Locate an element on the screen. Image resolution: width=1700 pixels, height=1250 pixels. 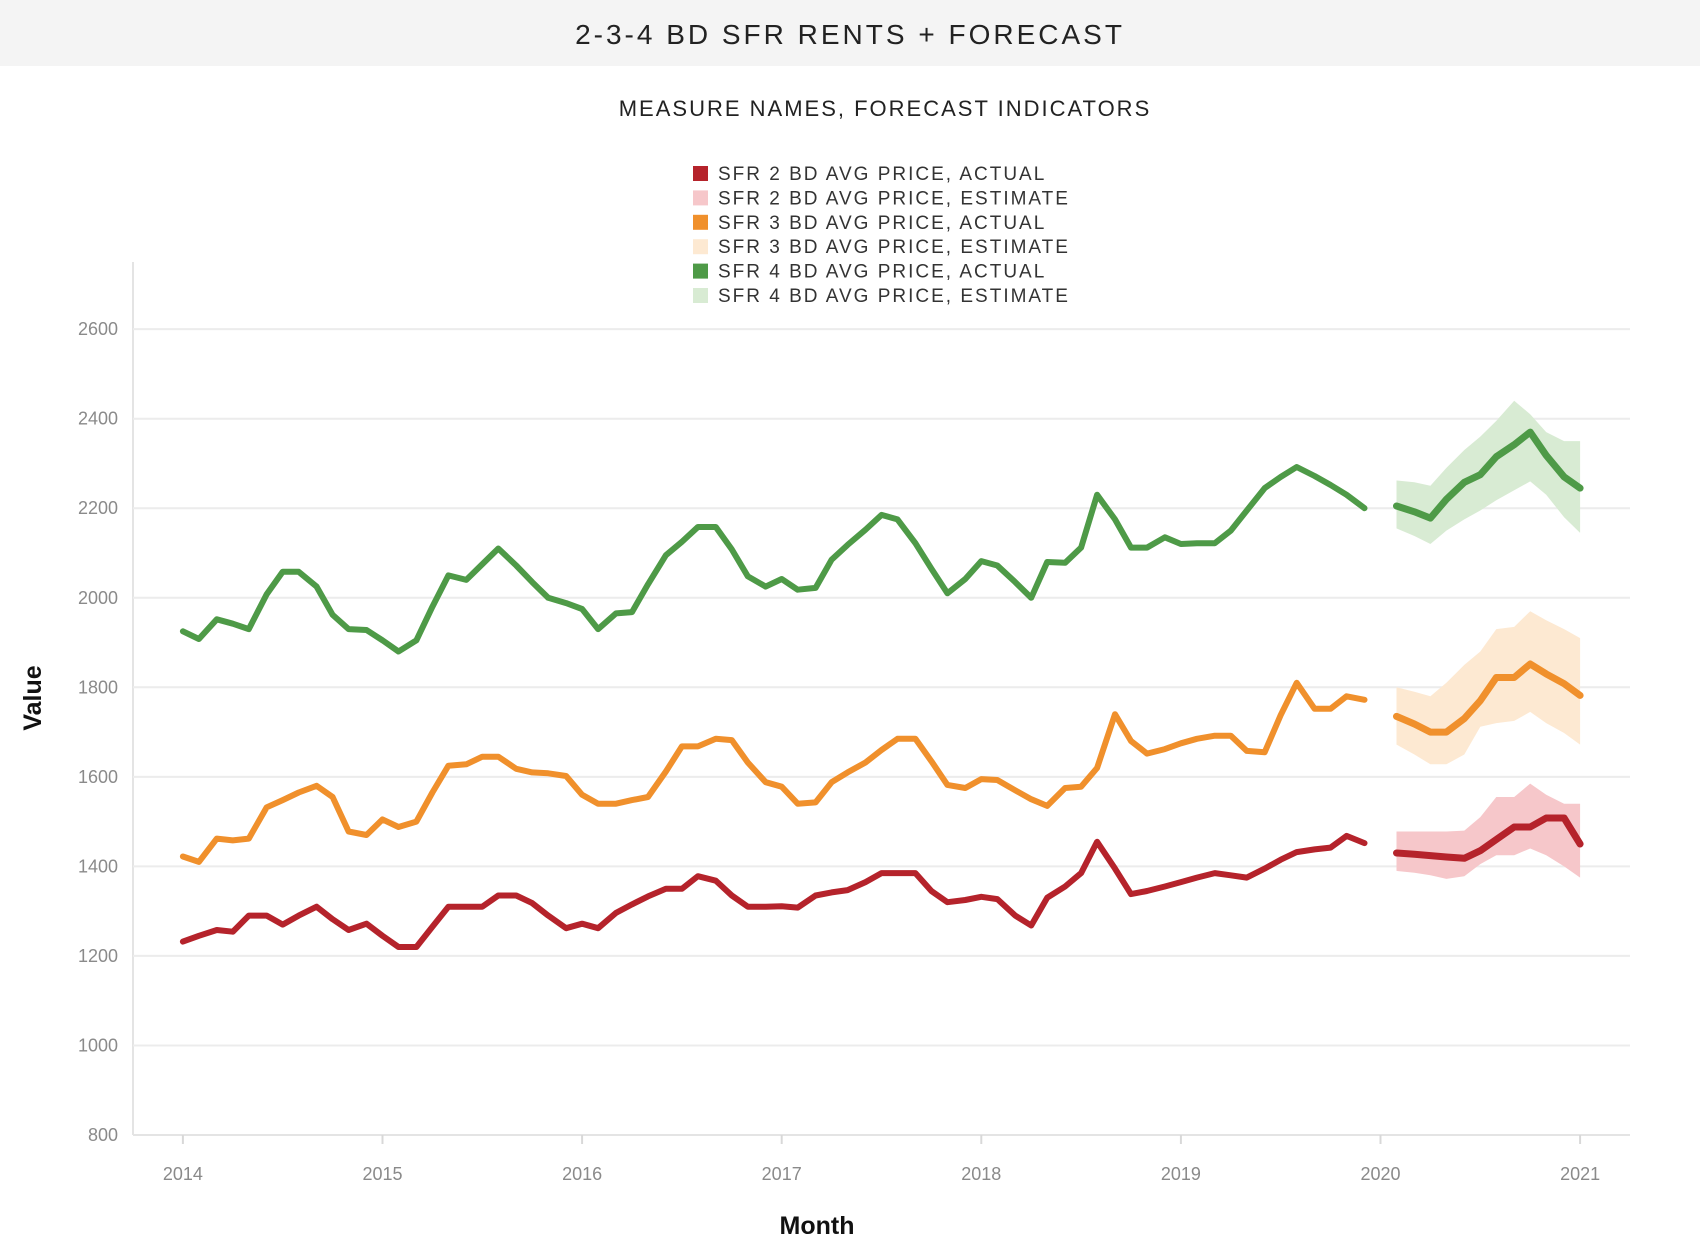
x-axis-title: Month is located at coordinates (817, 1226).